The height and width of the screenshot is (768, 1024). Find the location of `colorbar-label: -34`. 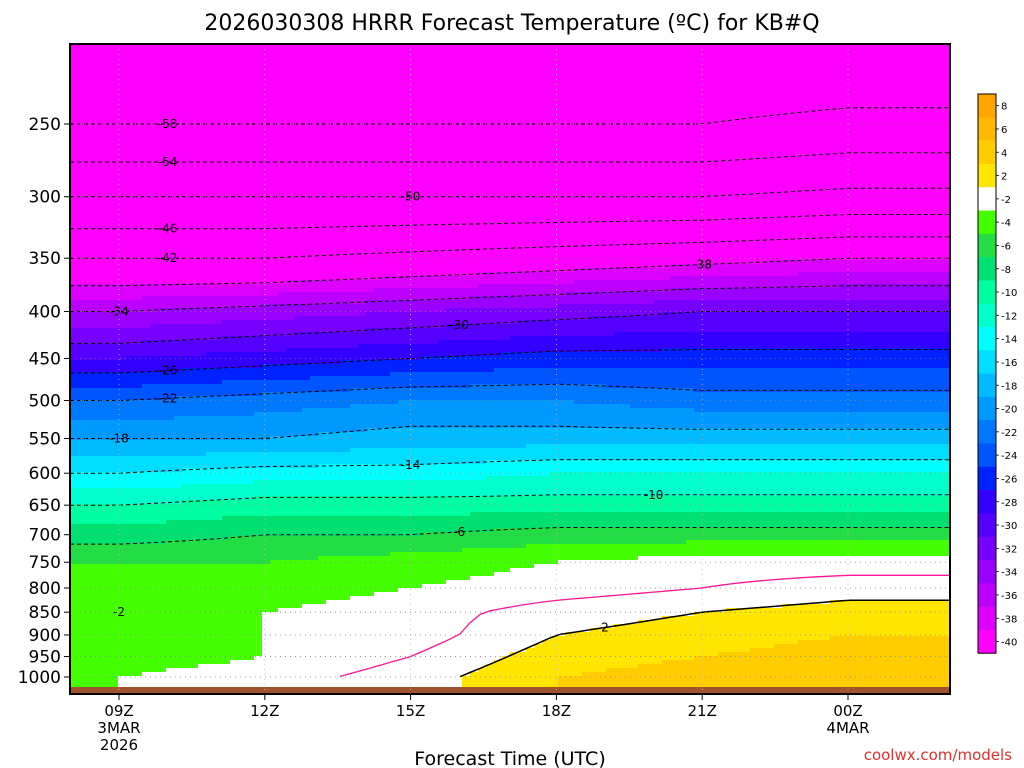

colorbar-label: -34 is located at coordinates (1009, 573).